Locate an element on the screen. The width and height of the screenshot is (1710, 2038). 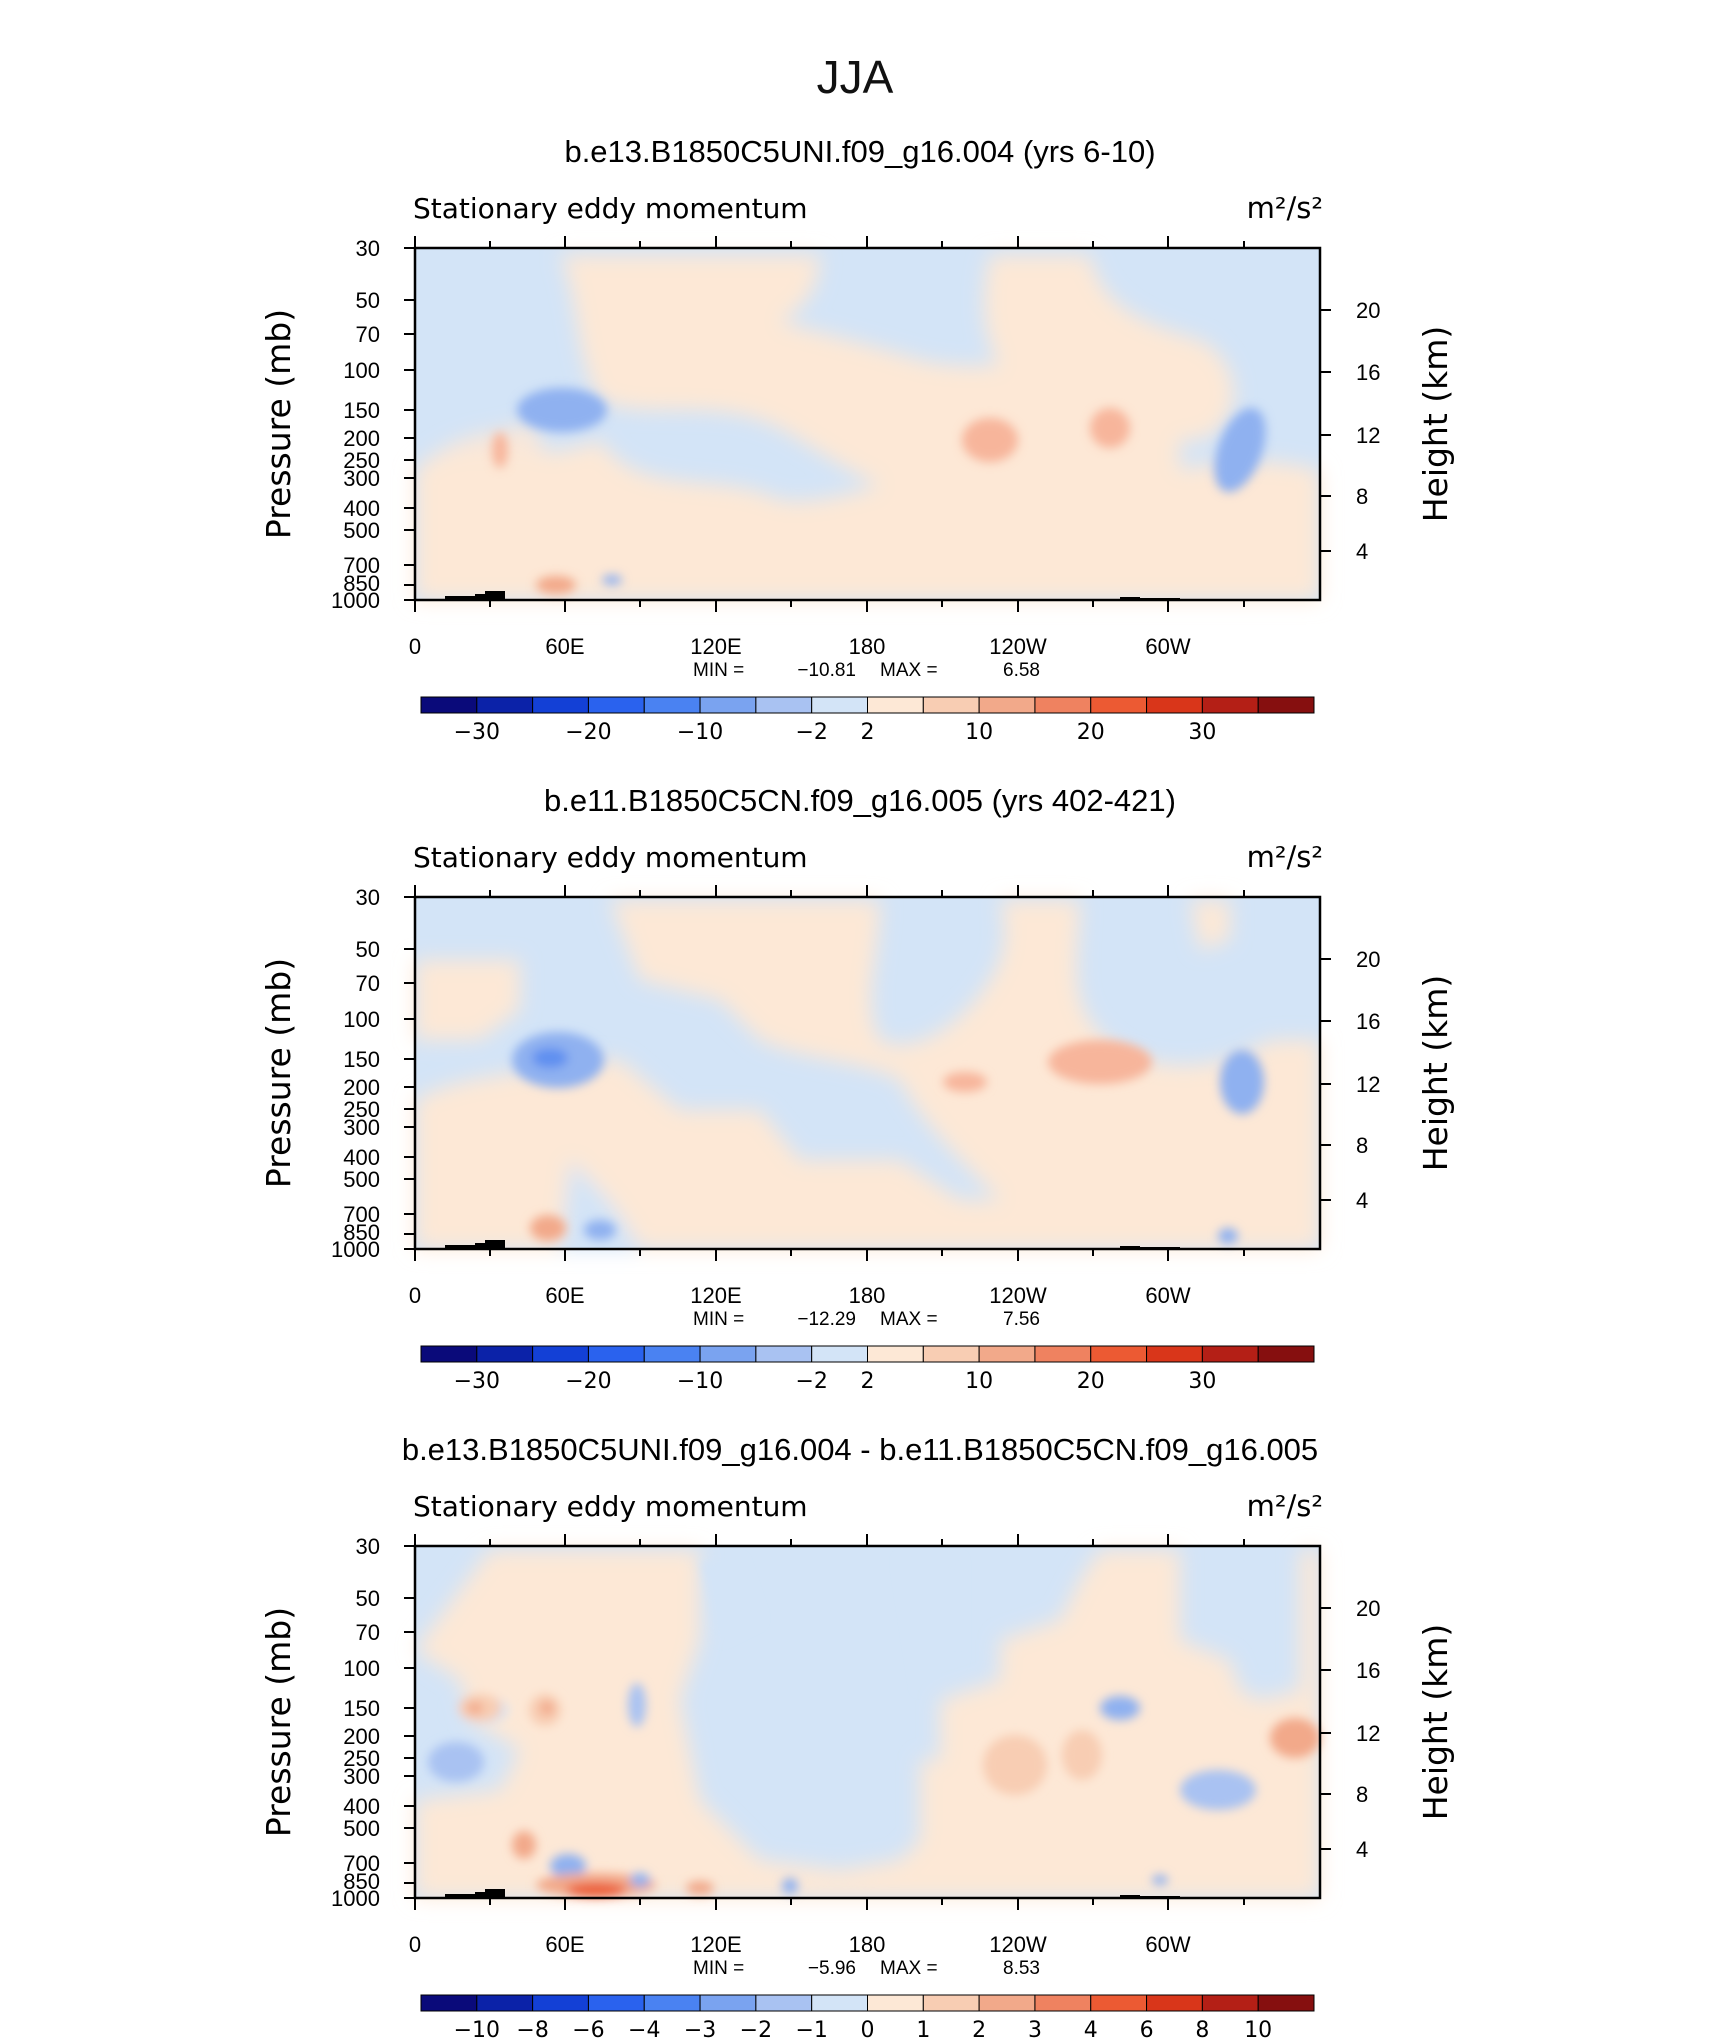
colorbar: −30 −20 −10 −2 2 10 20 30 is located at coordinates (867, 720).